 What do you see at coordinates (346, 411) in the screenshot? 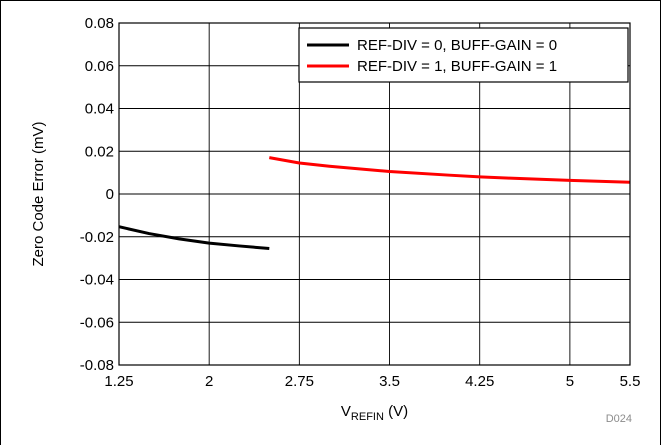
I see `x-axis-label-main: V` at bounding box center [346, 411].